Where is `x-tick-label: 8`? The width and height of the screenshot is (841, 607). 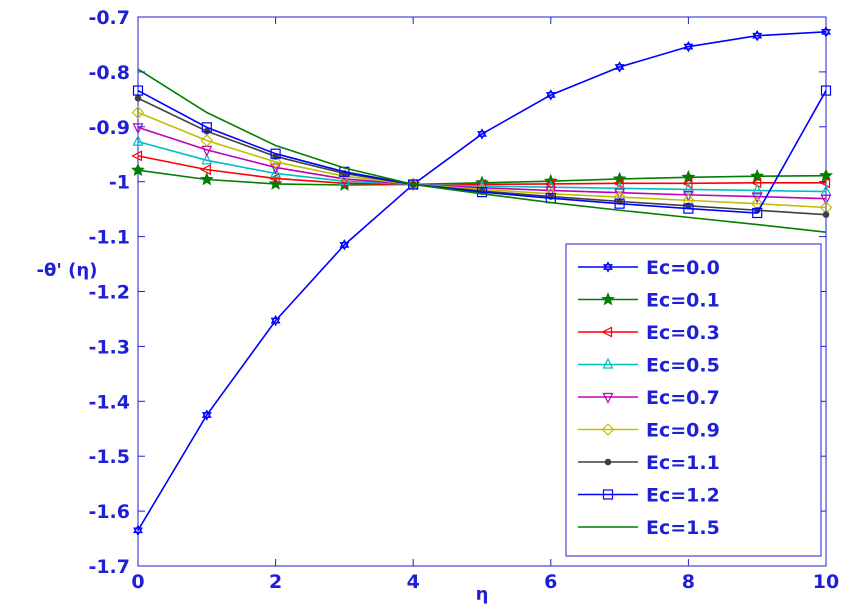 x-tick-label: 8 is located at coordinates (688, 582).